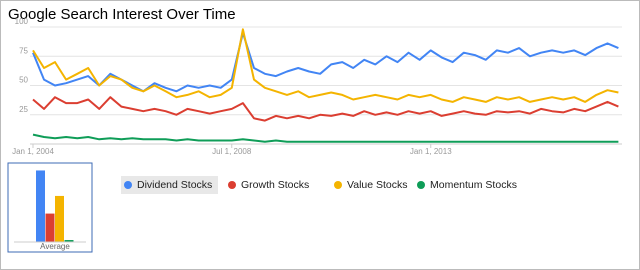  Describe the element at coordinates (275, 185) in the screenshot. I see `legend-label: Growth Stocks` at that location.